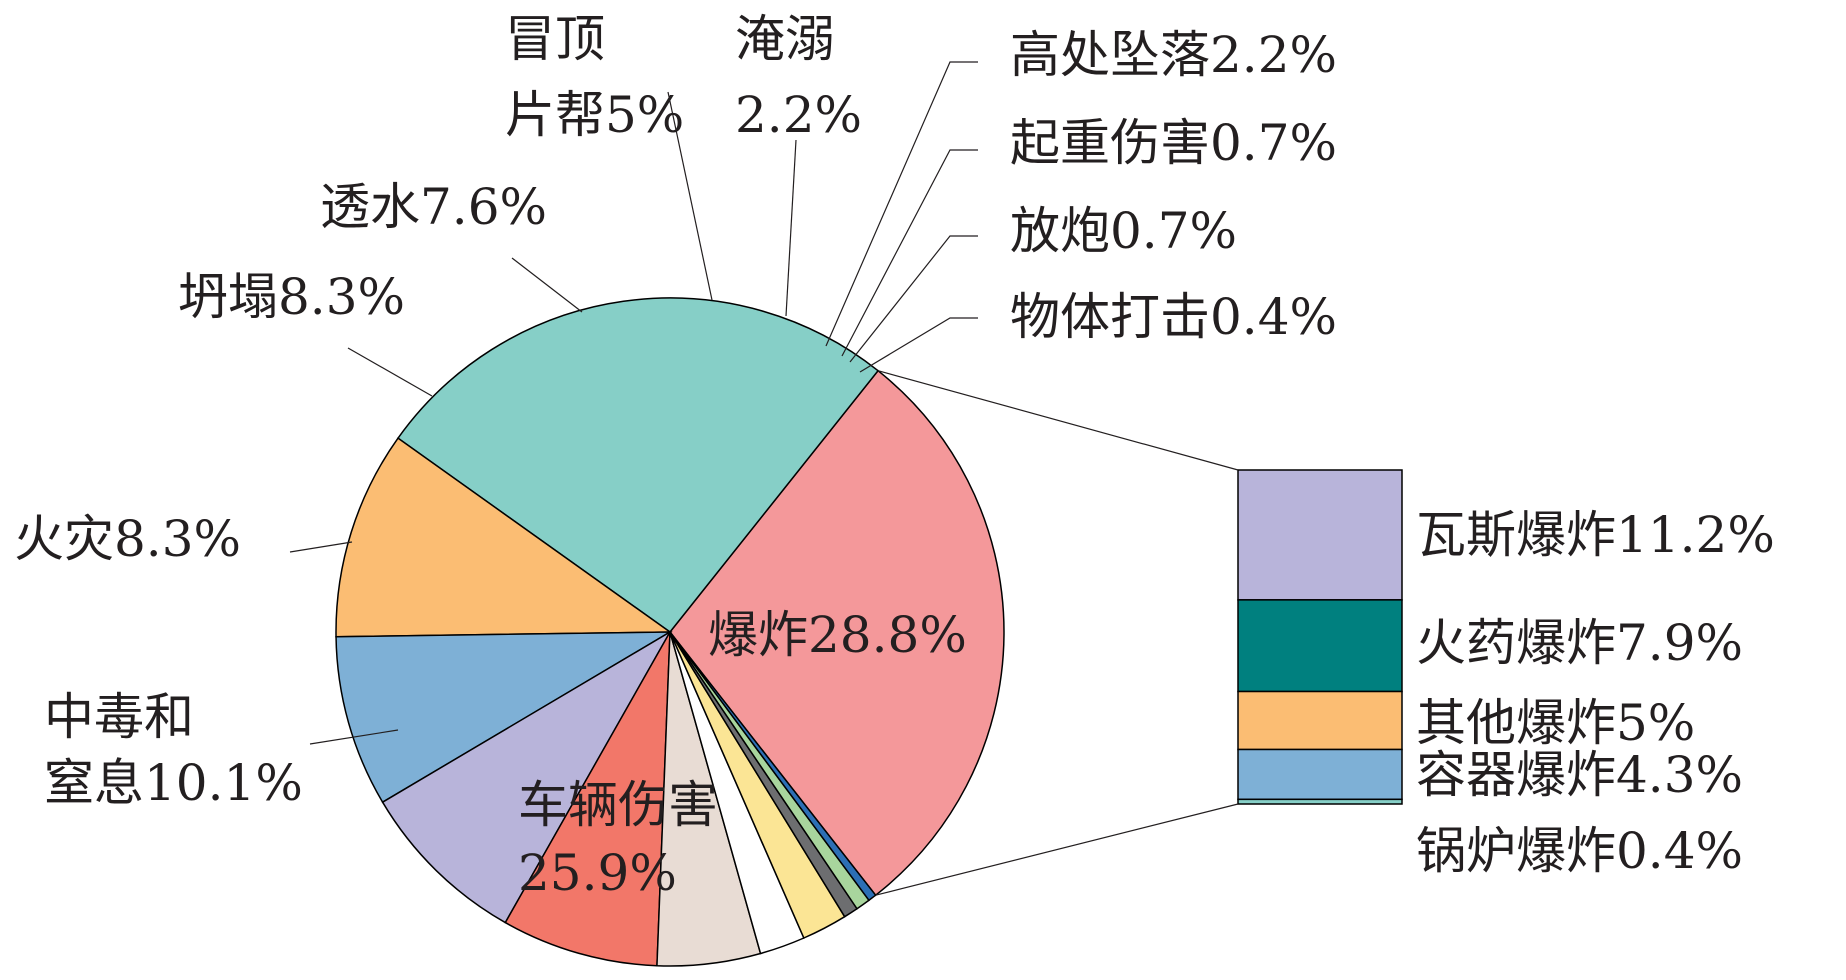 This screenshot has height=980, width=1846. What do you see at coordinates (1579, 643) in the screenshot?
I see `bar-segment-label-1: 火药爆炸7.9%` at bounding box center [1579, 643].